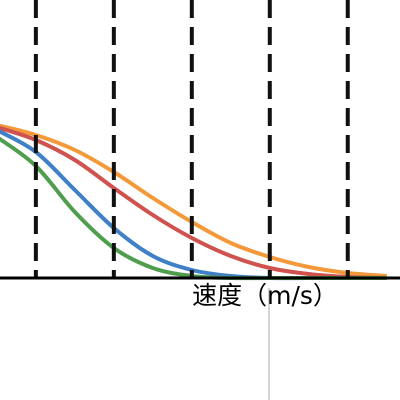 The width and height of the screenshot is (400, 400). I want to click on x-axis-label: 速度（m/s）, so click(265, 295).